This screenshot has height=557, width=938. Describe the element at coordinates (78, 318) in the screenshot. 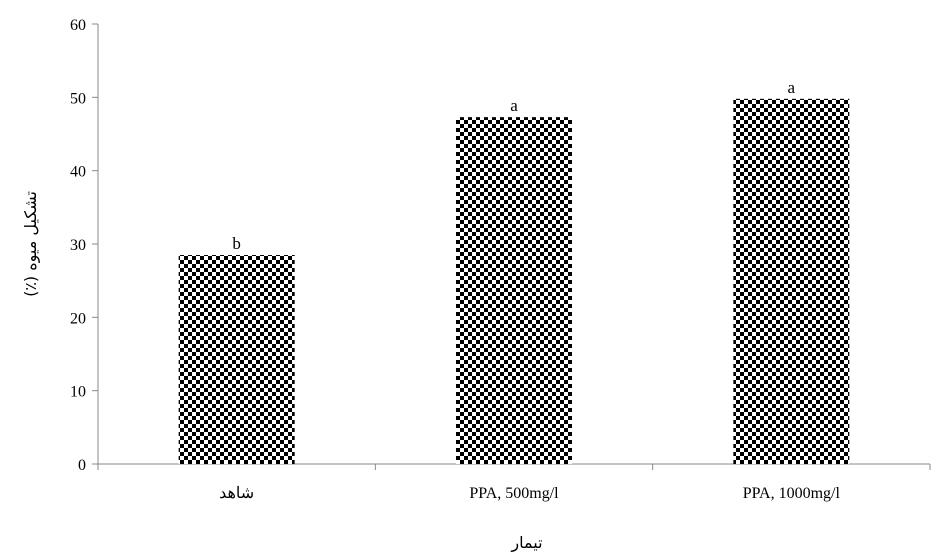

I see `y-tick-label: 20` at that location.